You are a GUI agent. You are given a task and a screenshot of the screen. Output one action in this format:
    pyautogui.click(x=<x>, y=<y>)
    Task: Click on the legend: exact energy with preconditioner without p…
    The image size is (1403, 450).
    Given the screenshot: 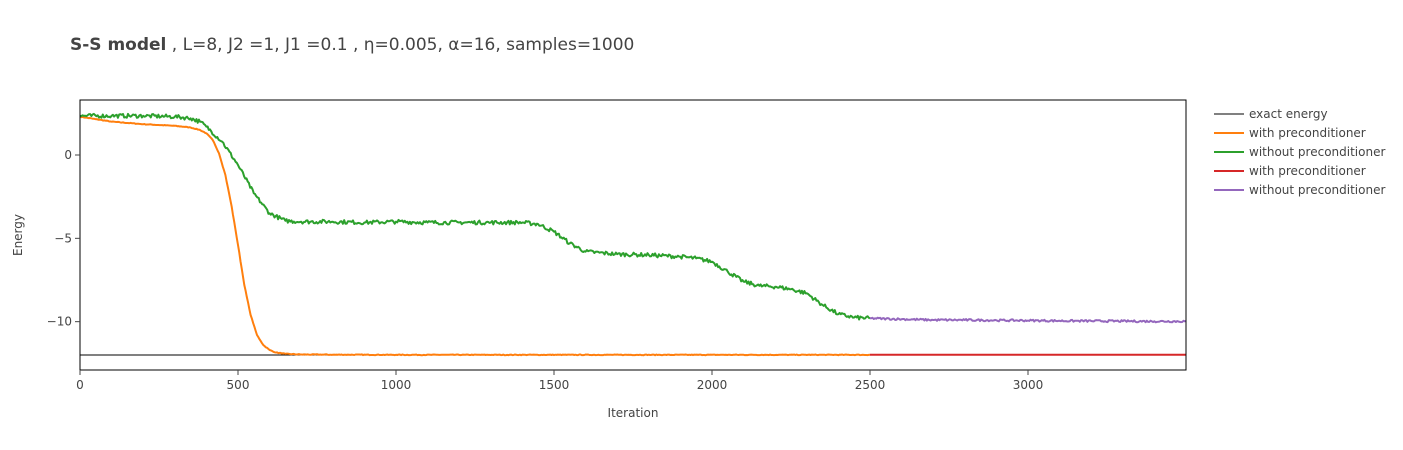 What is the action you would take?
    pyautogui.click(x=1299, y=152)
    